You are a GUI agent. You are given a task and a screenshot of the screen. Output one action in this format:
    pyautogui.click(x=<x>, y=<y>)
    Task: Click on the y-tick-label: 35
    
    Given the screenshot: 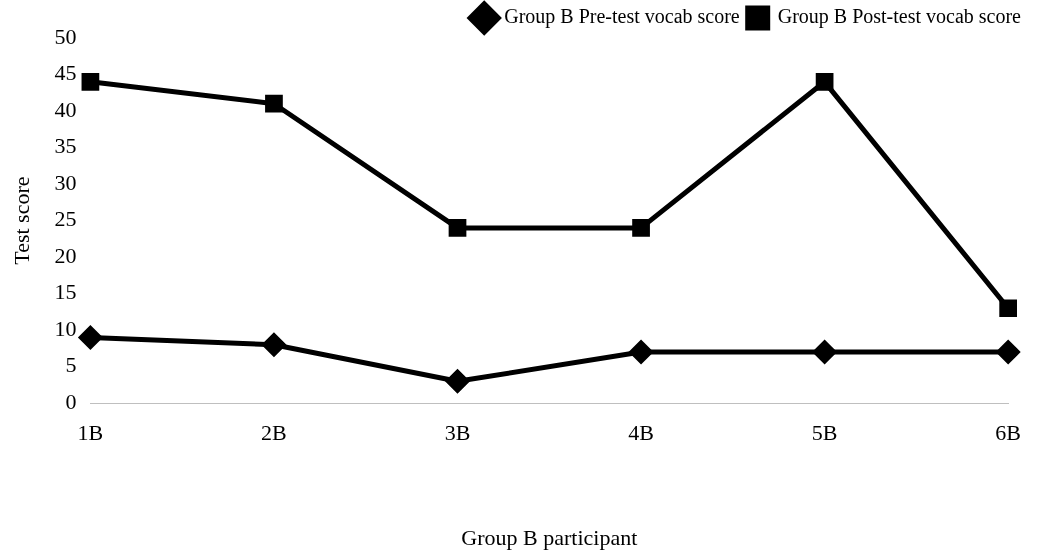 What is the action you would take?
    pyautogui.click(x=65, y=146)
    